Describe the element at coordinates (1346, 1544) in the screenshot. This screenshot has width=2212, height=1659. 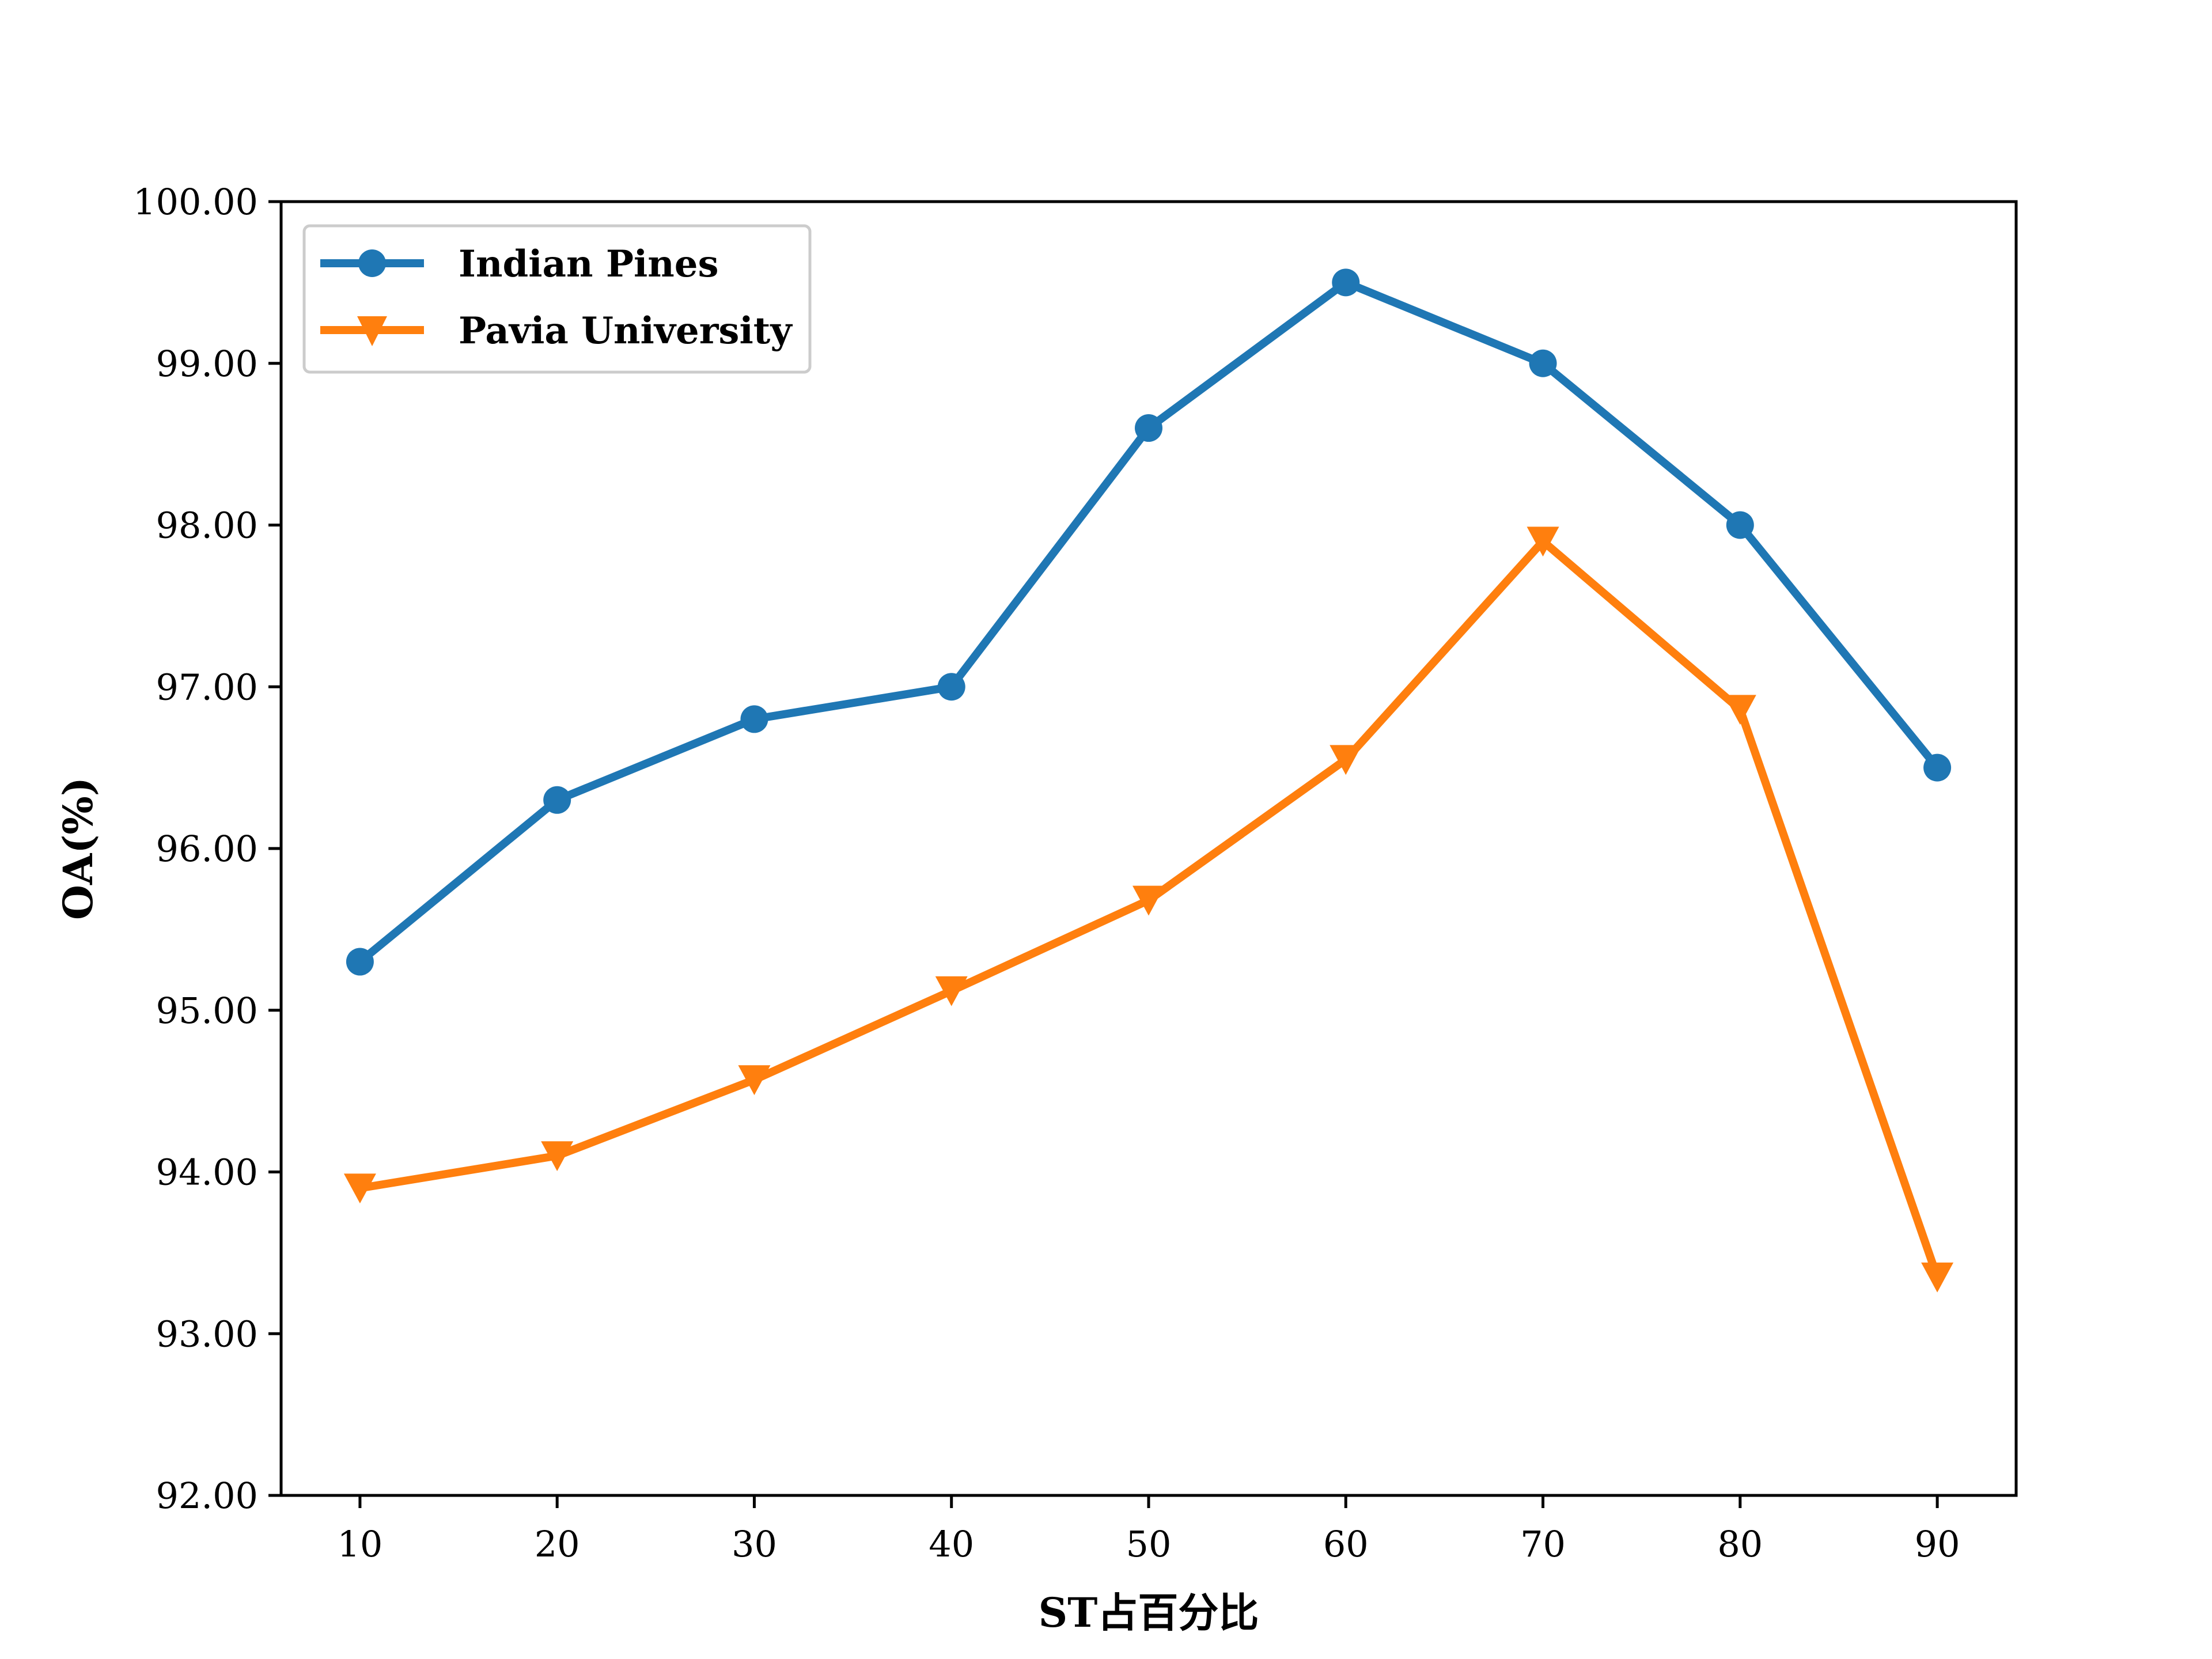
I see `x-tick-label: 60` at that location.